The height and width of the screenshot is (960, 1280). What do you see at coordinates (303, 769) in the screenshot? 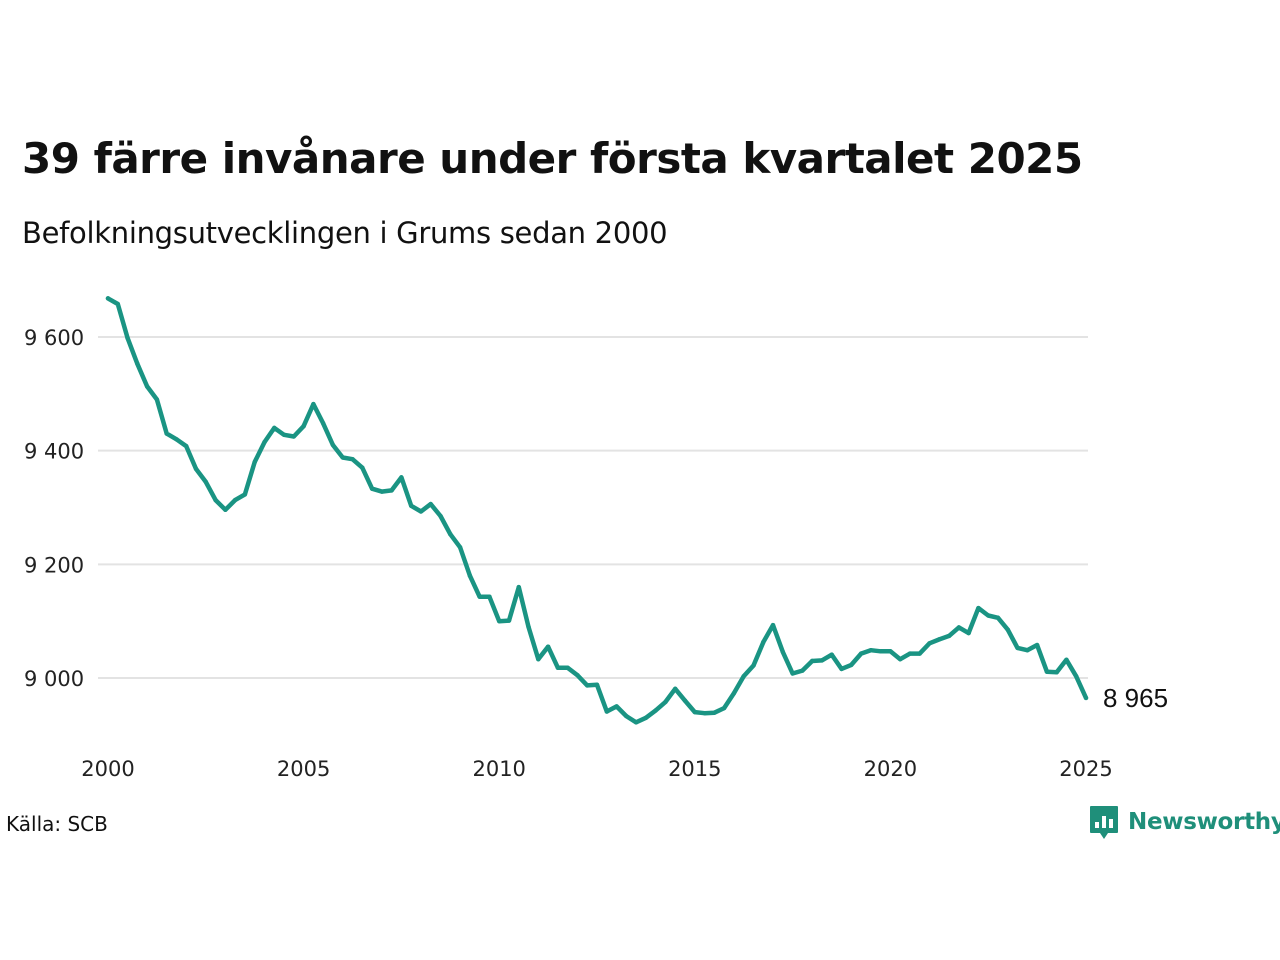
I see `x-tick-label: 2005` at bounding box center [303, 769].